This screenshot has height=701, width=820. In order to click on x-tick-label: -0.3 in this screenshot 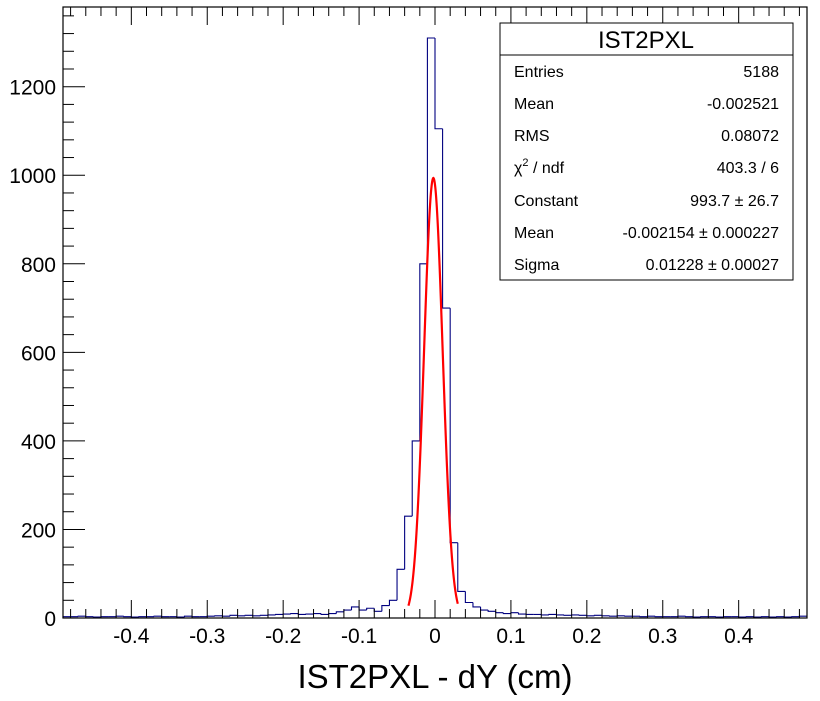, I will do `click(207, 636)`.